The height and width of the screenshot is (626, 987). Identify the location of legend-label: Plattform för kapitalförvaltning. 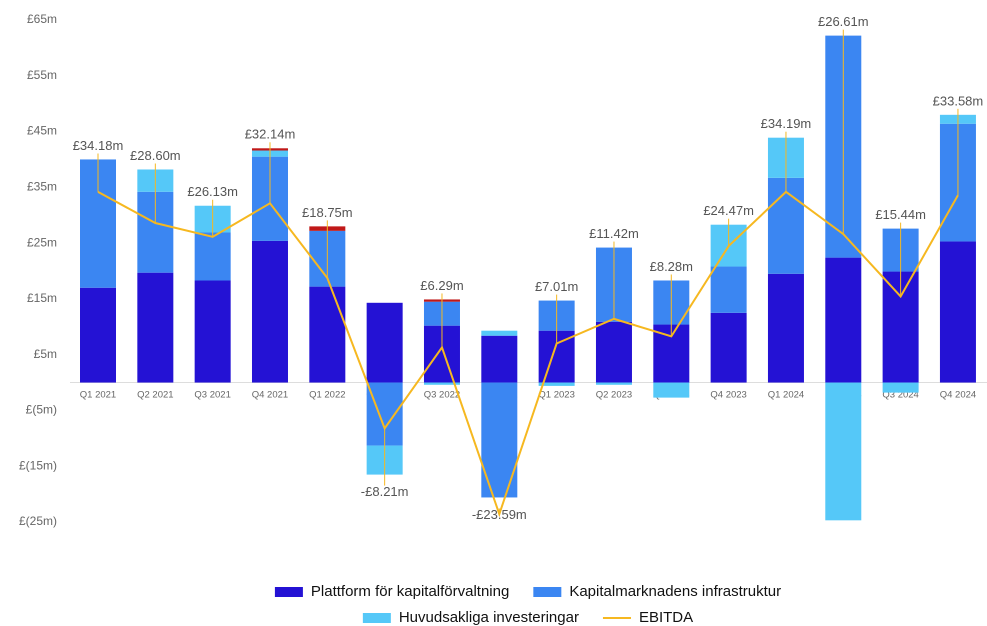
(410, 591).